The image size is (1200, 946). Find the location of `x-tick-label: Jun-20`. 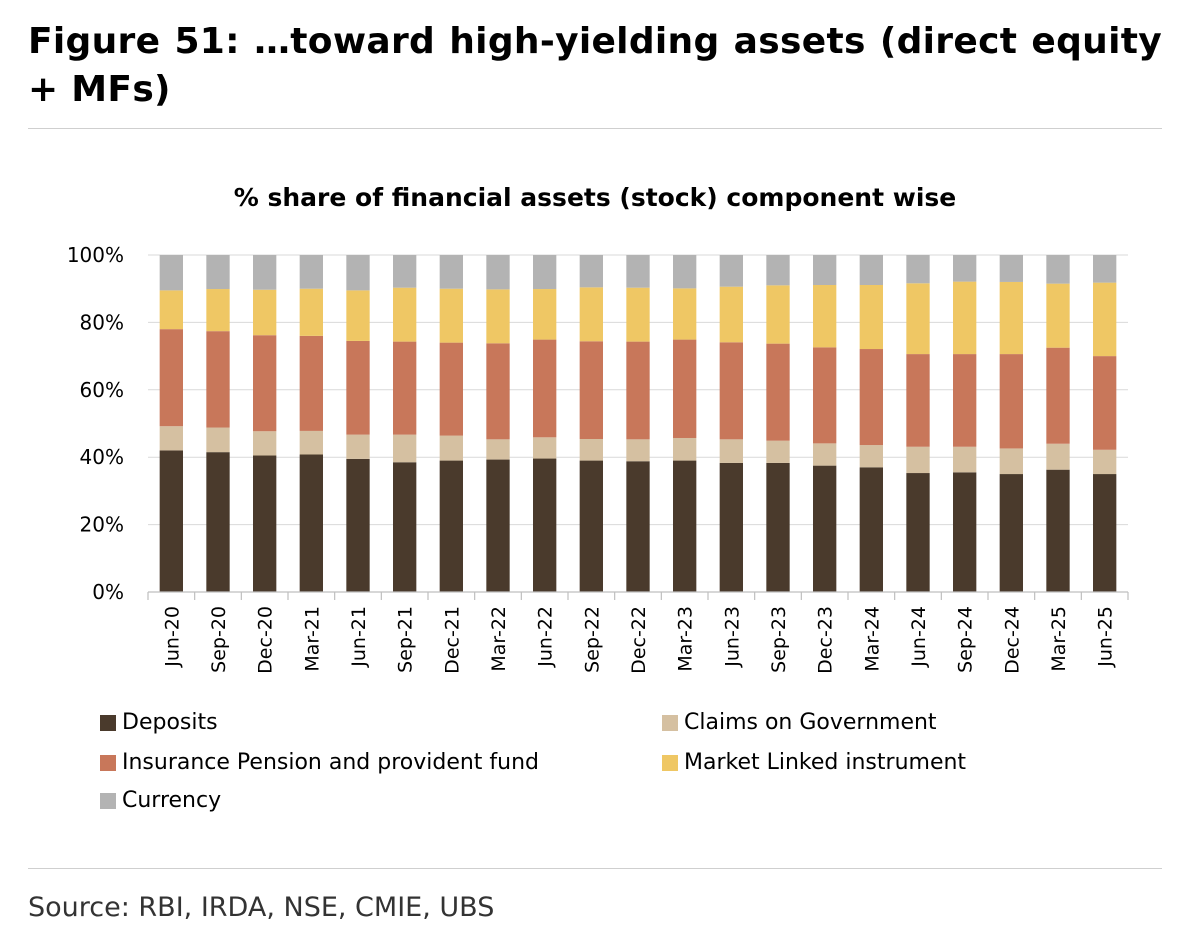

x-tick-label: Jun-20 is located at coordinates (172, 637).